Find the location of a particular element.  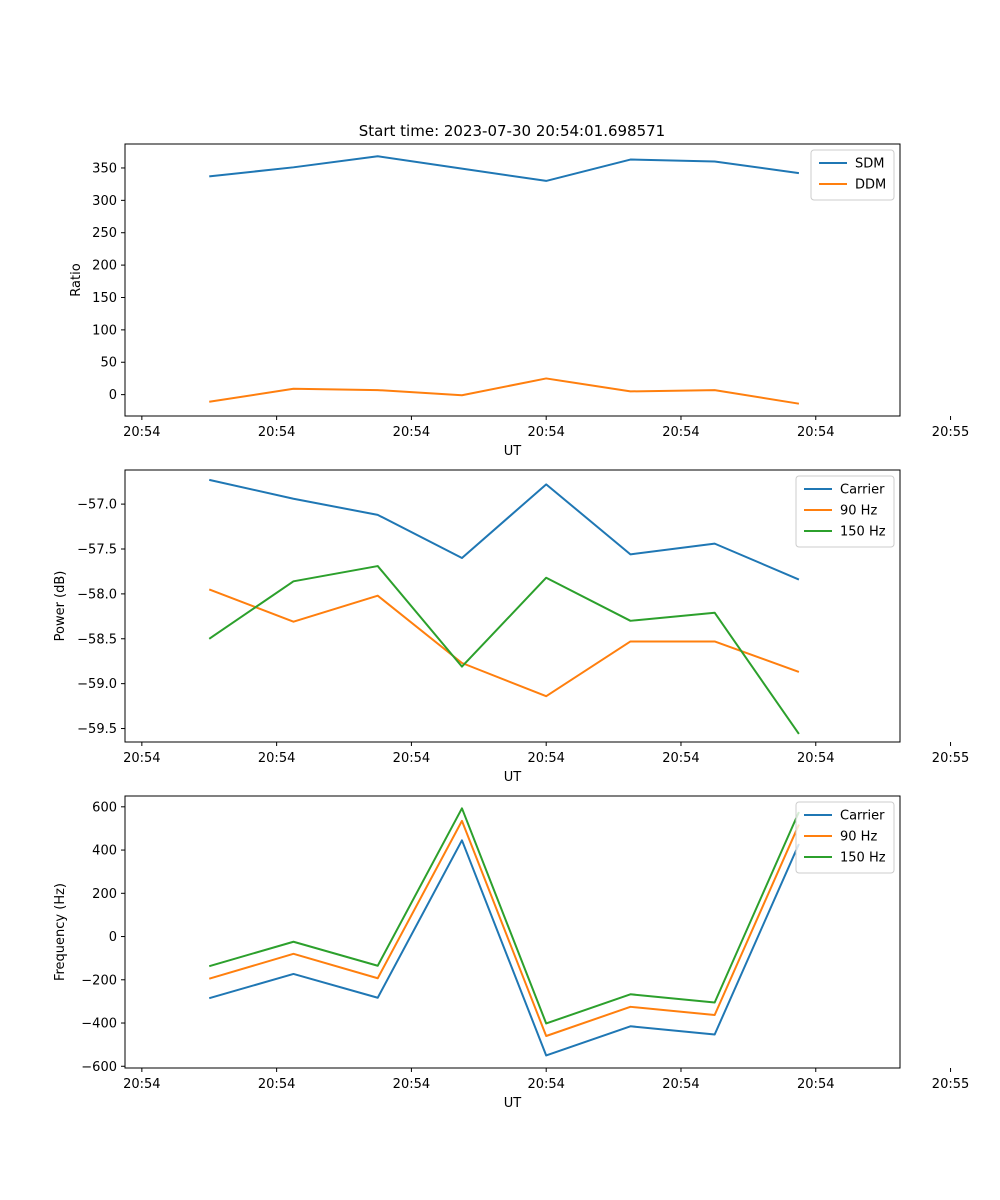

y-tick-label: 50 is located at coordinates (108, 363).